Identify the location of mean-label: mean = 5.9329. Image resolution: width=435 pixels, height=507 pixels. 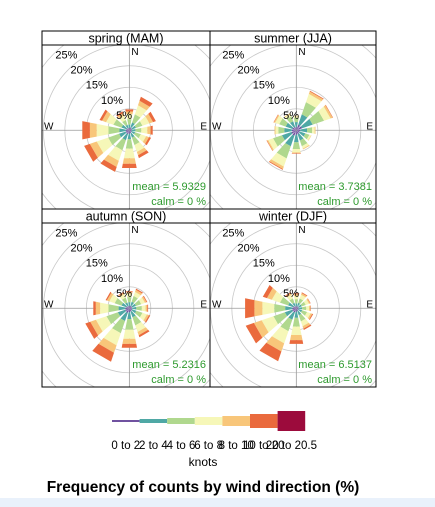
(169, 187).